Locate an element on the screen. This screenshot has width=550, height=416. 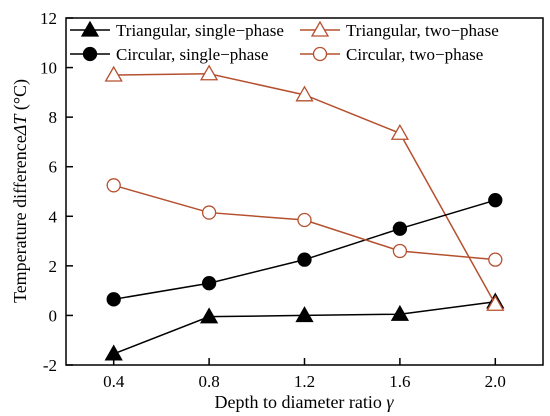
y-tick-label: 6 is located at coordinates (53, 167).